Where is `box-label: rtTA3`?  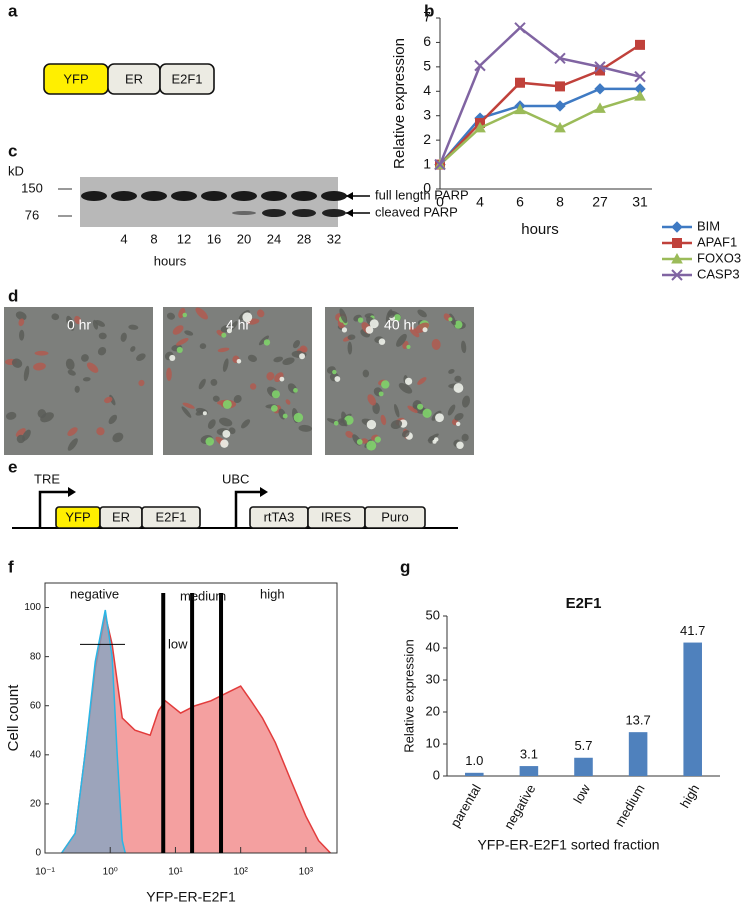
box-label: rtTA3 is located at coordinates (279, 516).